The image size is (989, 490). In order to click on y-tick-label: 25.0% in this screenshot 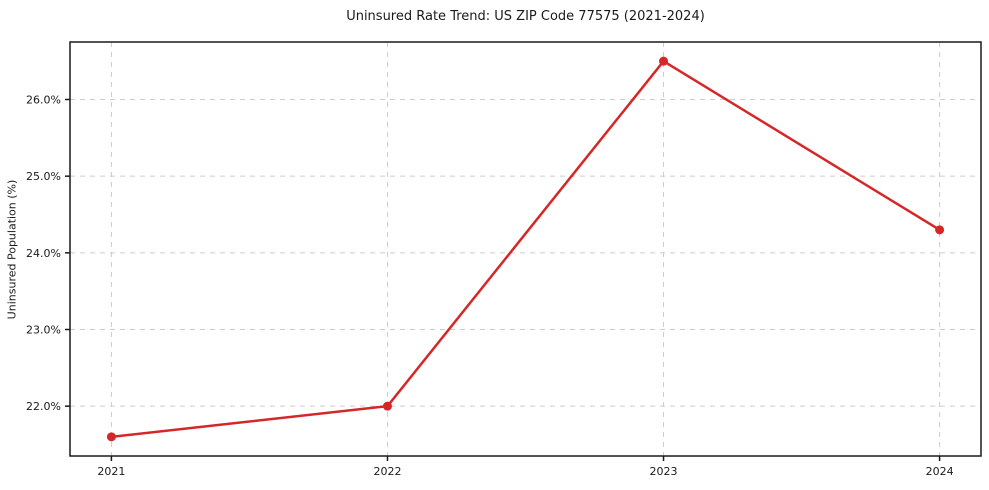, I will do `click(43, 176)`.